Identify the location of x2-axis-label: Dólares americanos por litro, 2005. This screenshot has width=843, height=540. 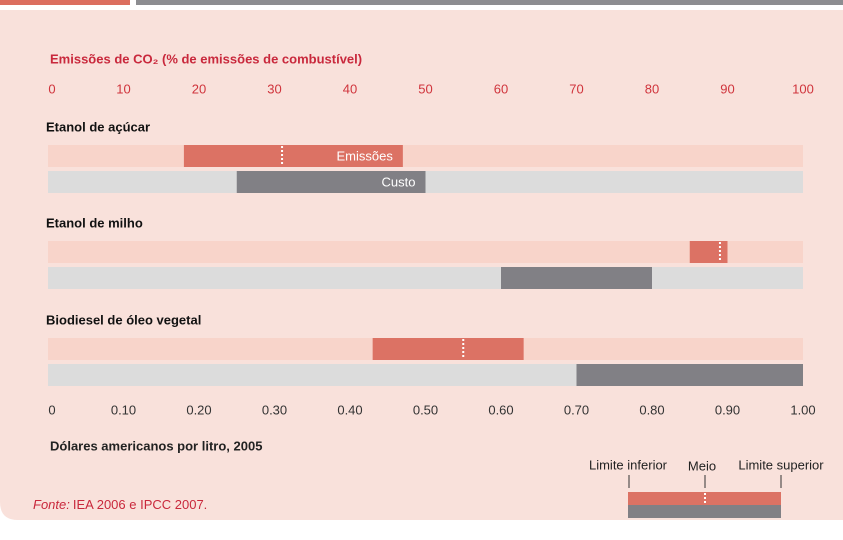
(156, 445).